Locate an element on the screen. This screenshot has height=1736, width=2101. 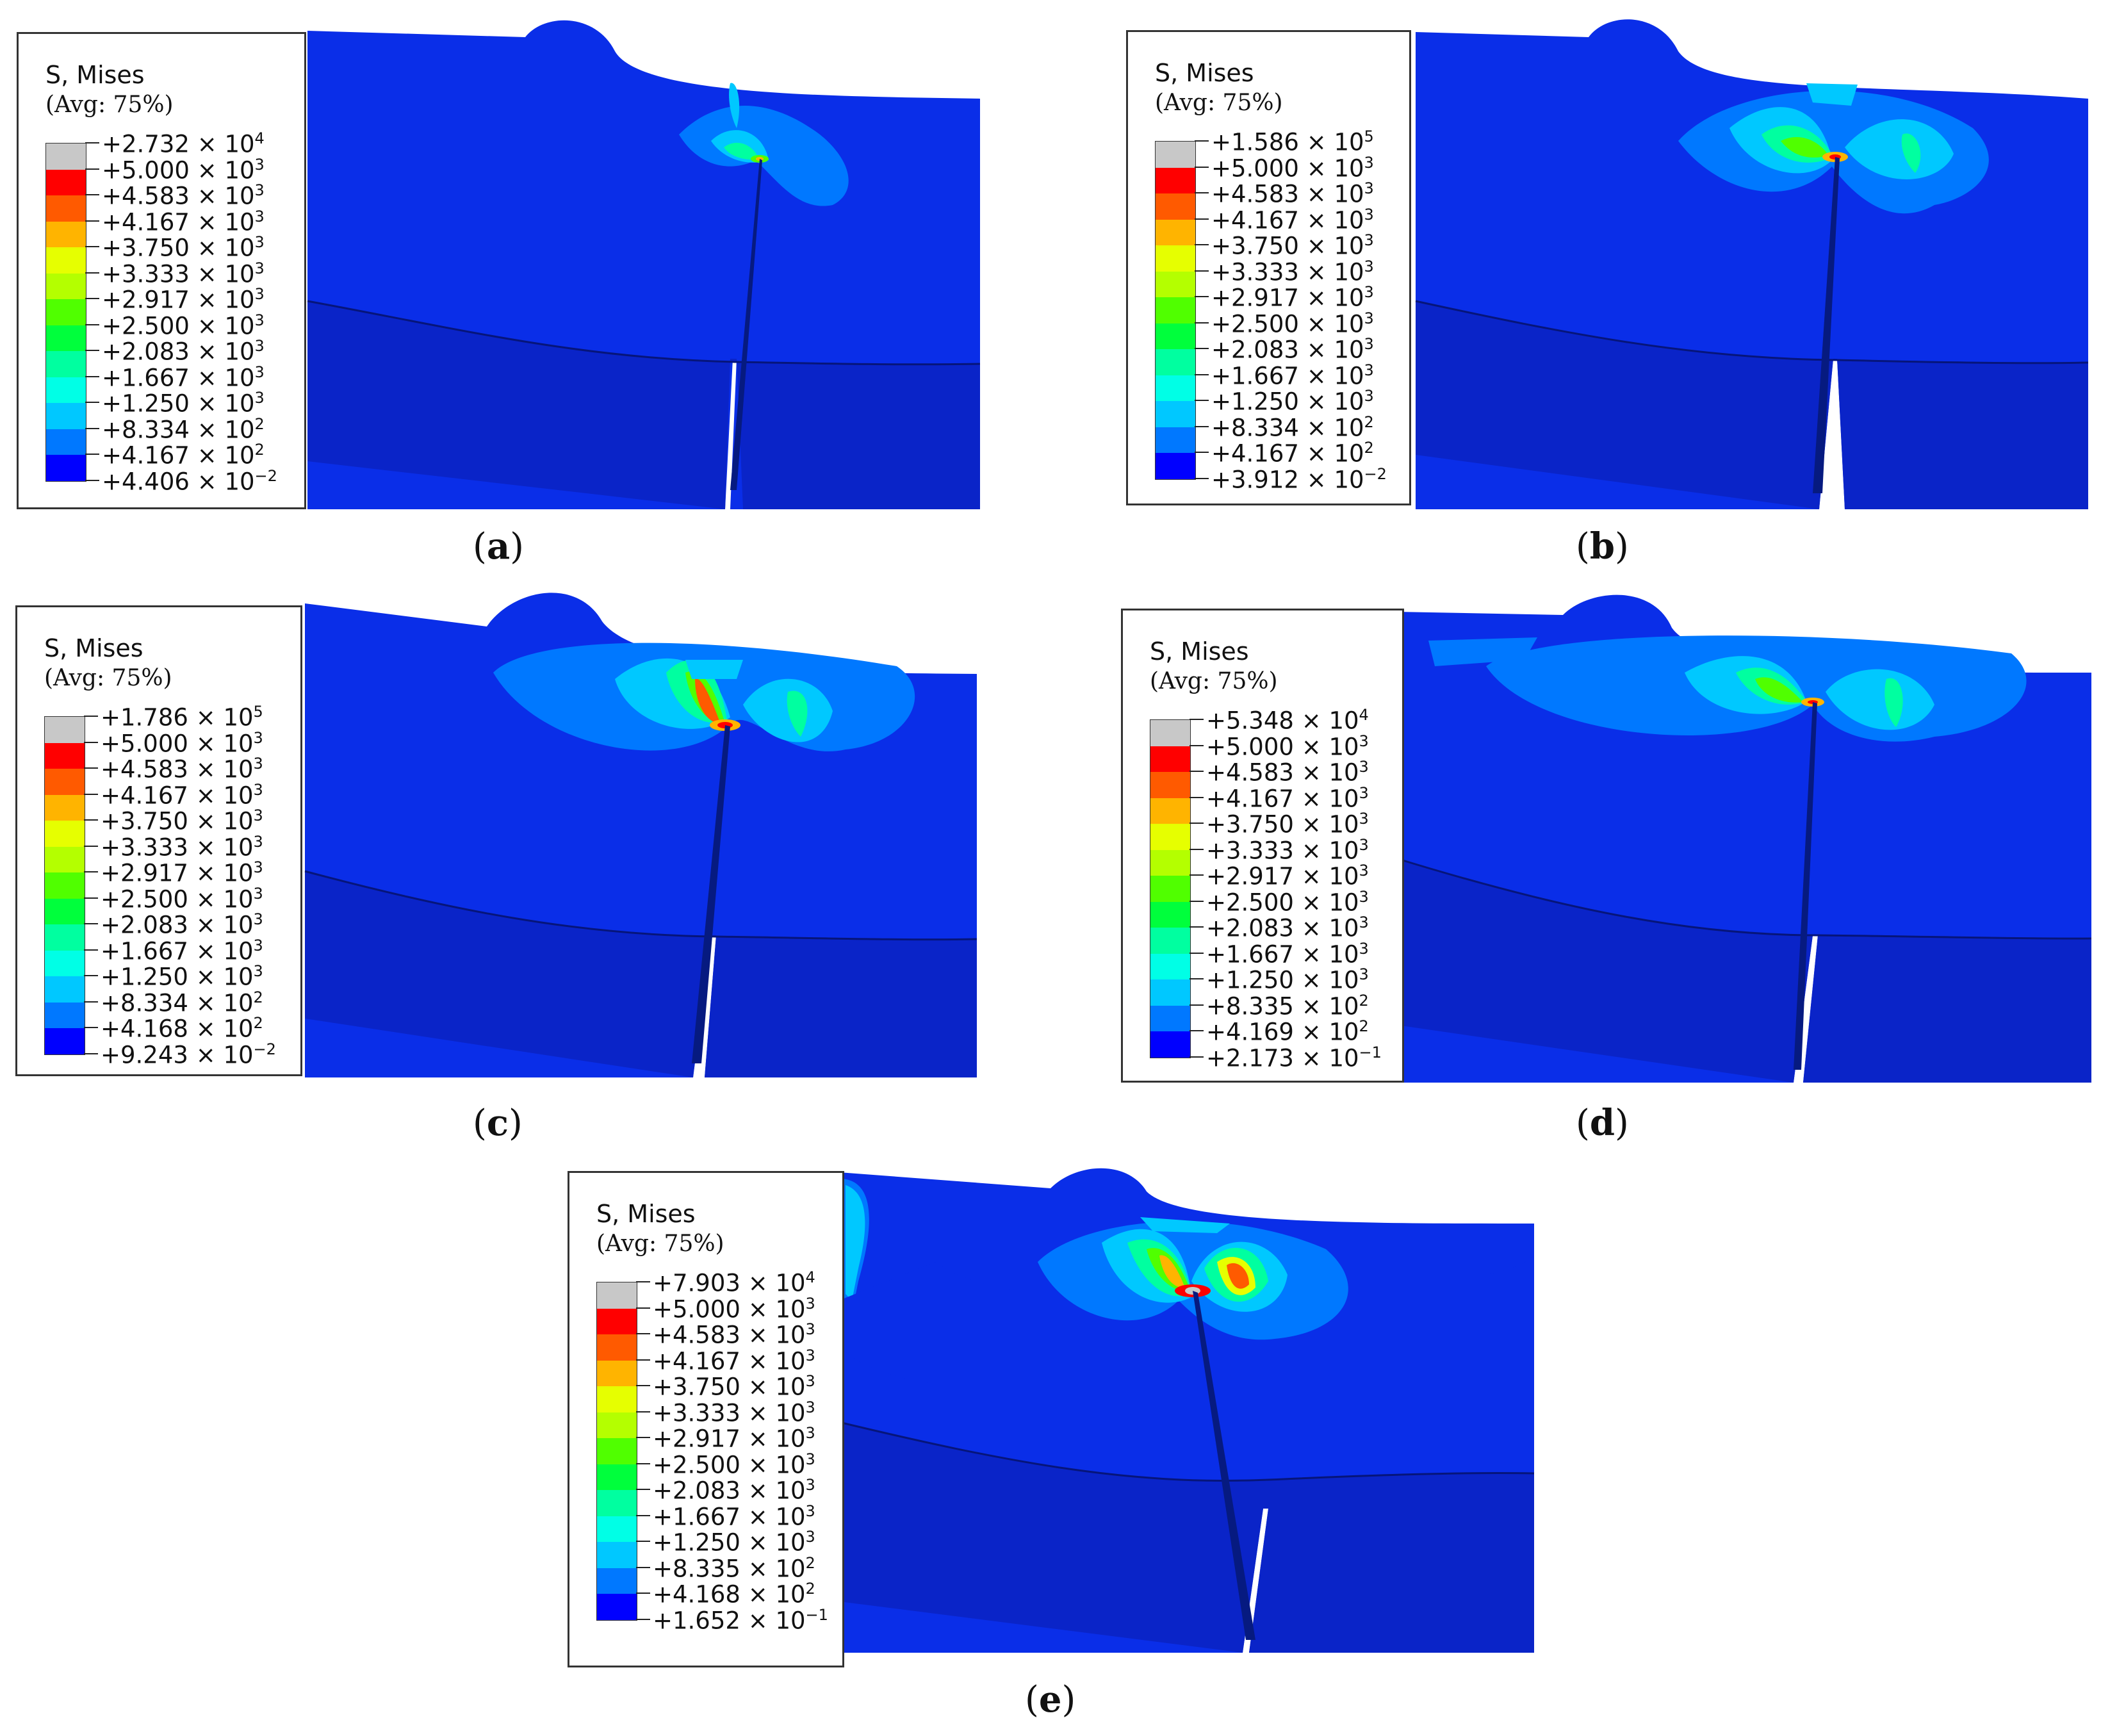
level-exponent: −2 is located at coordinates (1375, 473).